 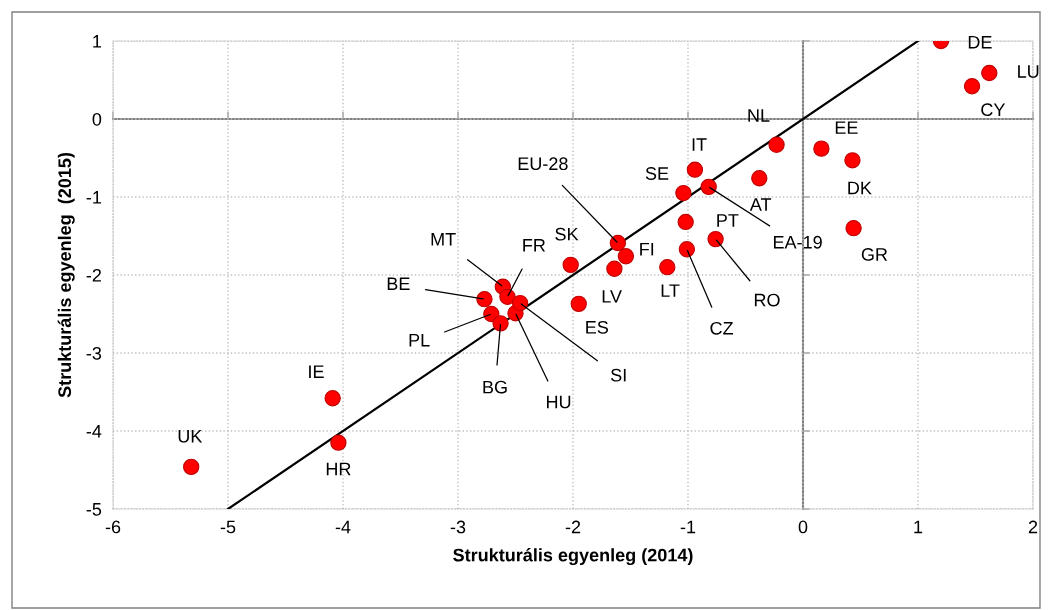 What do you see at coordinates (316, 371) in the screenshot?
I see `annotation: IE` at bounding box center [316, 371].